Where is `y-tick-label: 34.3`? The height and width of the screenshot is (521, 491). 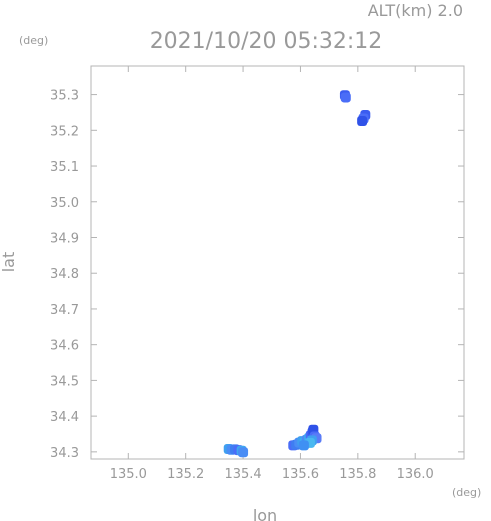
y-tick-label: 34.3 is located at coordinates (64, 453).